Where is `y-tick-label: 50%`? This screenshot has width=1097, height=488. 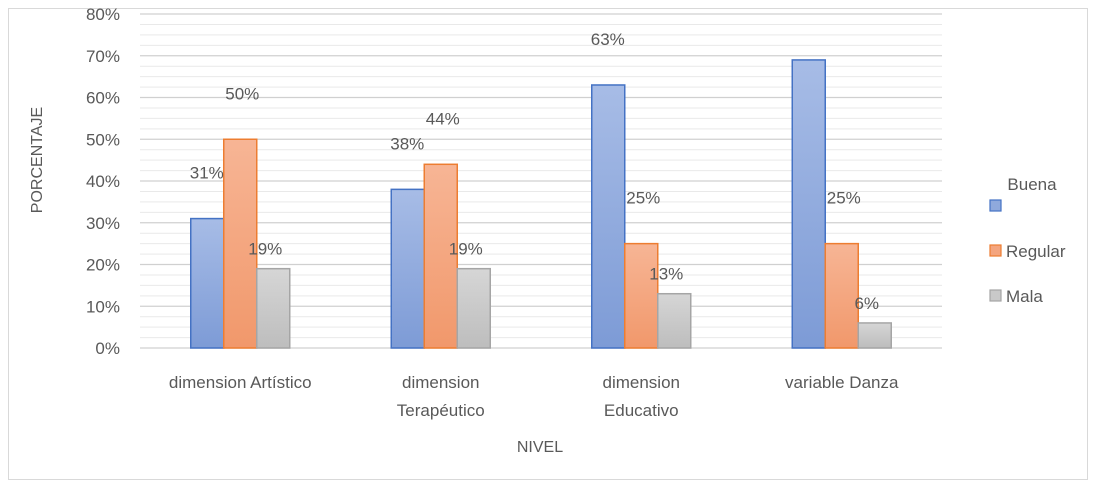 y-tick-label: 50% is located at coordinates (103, 139).